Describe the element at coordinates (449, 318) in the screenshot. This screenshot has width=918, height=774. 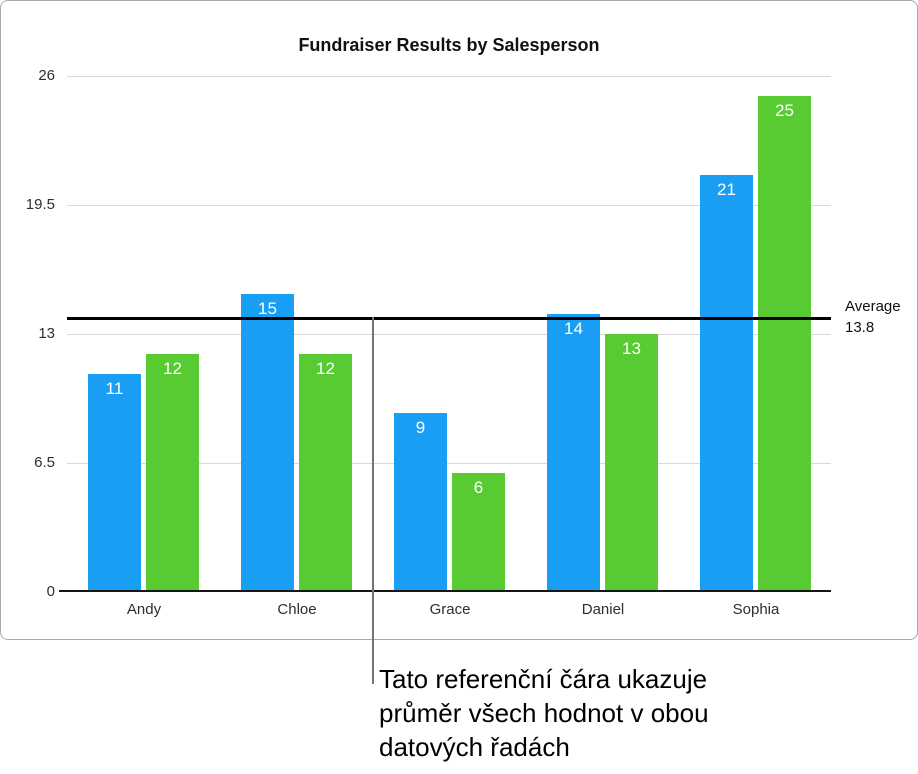
I see `reference-line` at that location.